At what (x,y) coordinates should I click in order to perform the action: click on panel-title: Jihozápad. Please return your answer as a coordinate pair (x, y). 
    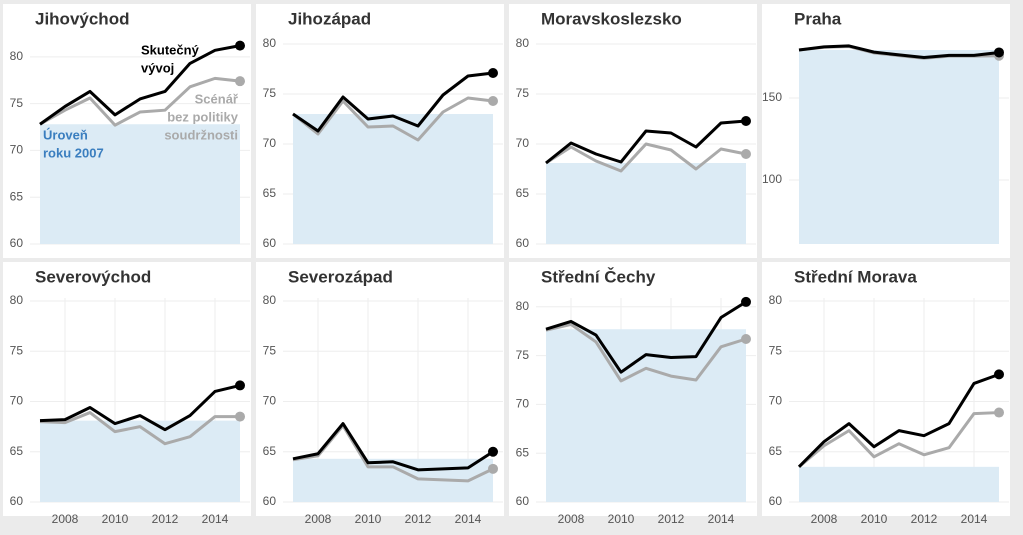
    Looking at the image, I should click on (329, 18).